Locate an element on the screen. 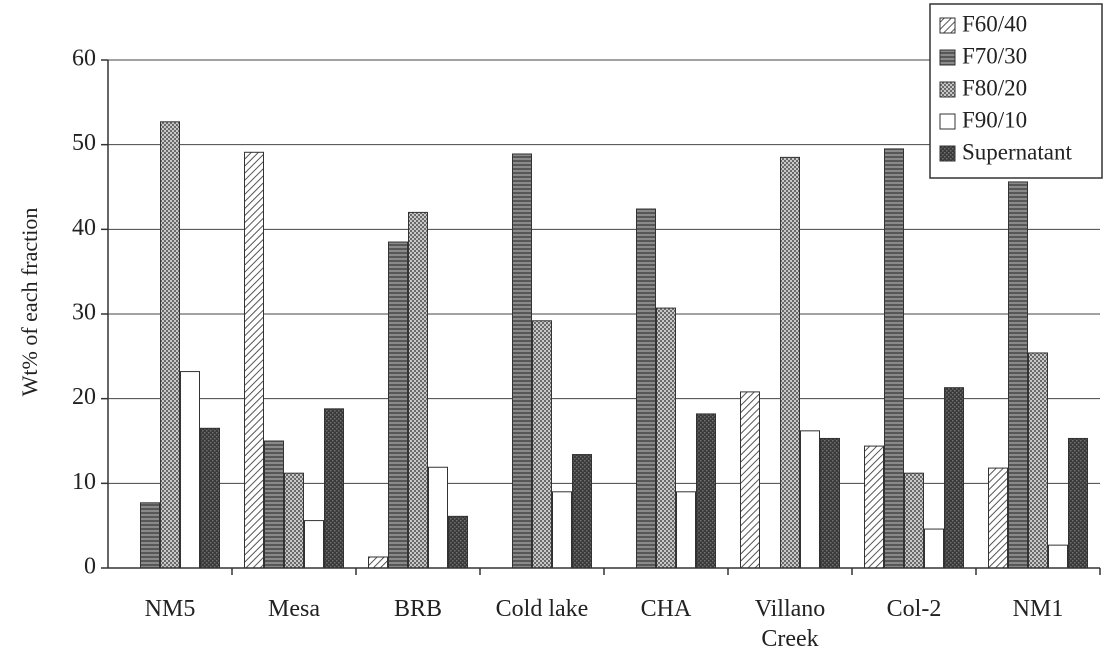  legend: F60/40 F70/30 F80/20 F90/10 Supernatant is located at coordinates (1016, 91).